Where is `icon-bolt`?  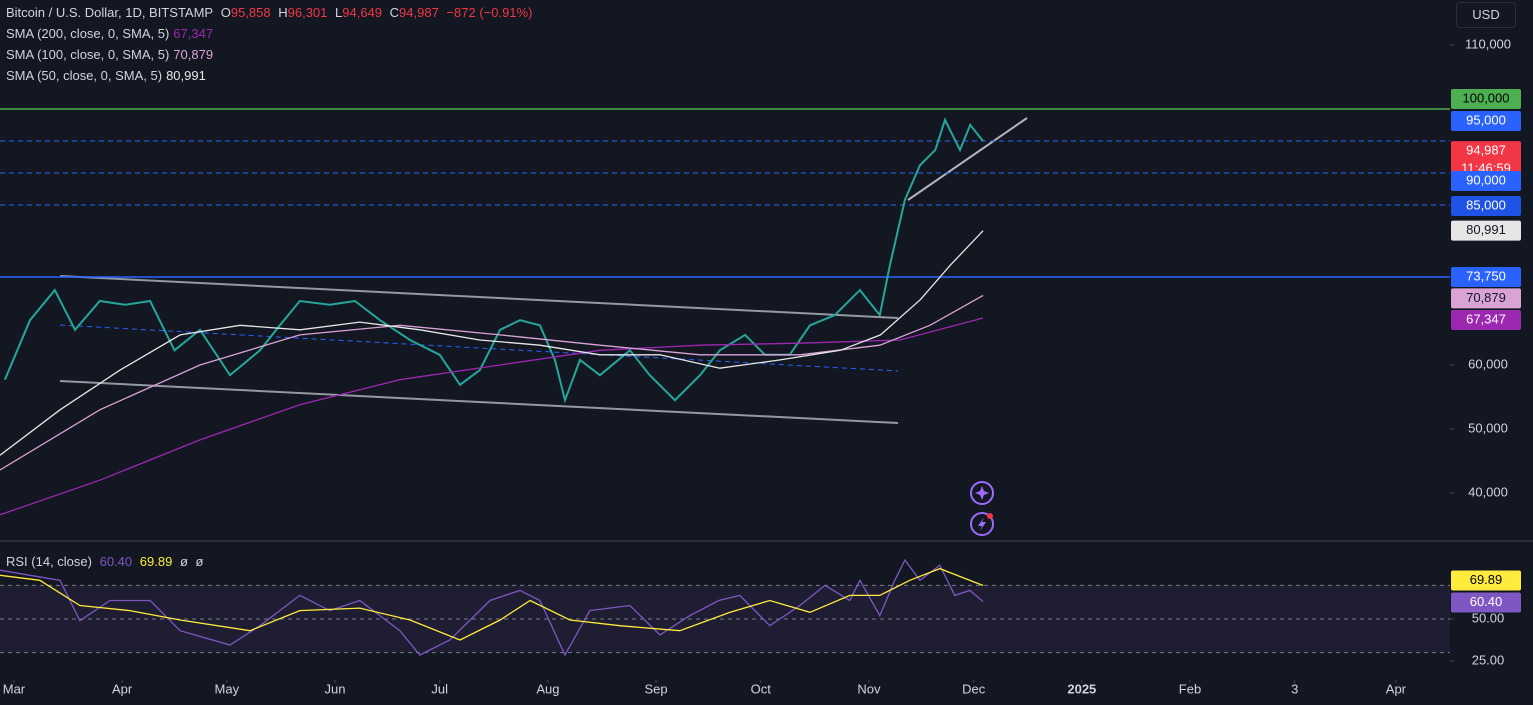 icon-bolt is located at coordinates (982, 524).